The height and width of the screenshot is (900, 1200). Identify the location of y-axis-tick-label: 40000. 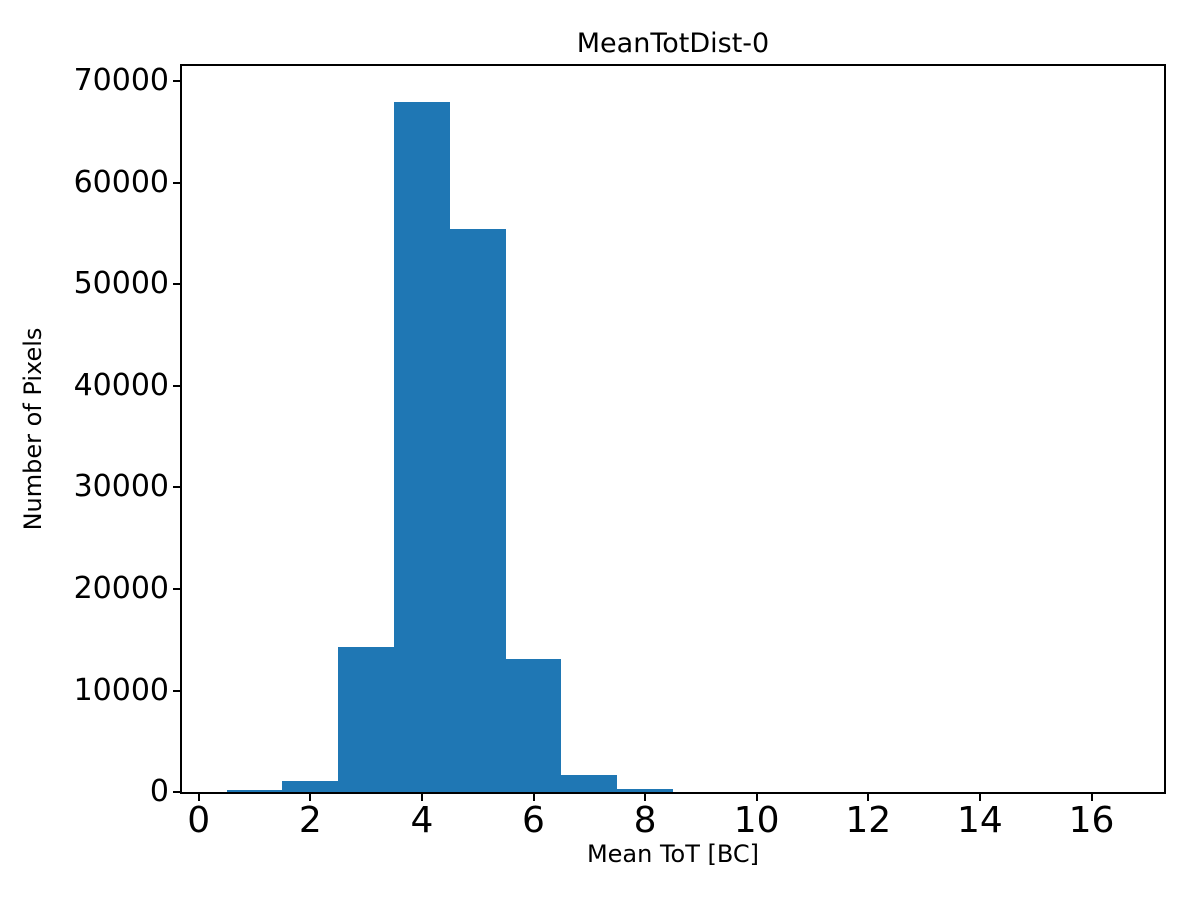
(121, 385).